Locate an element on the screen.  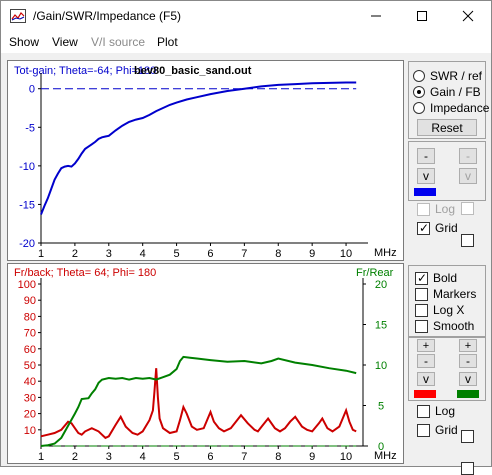
top-log-toggle: Log is located at coordinates (436, 209).